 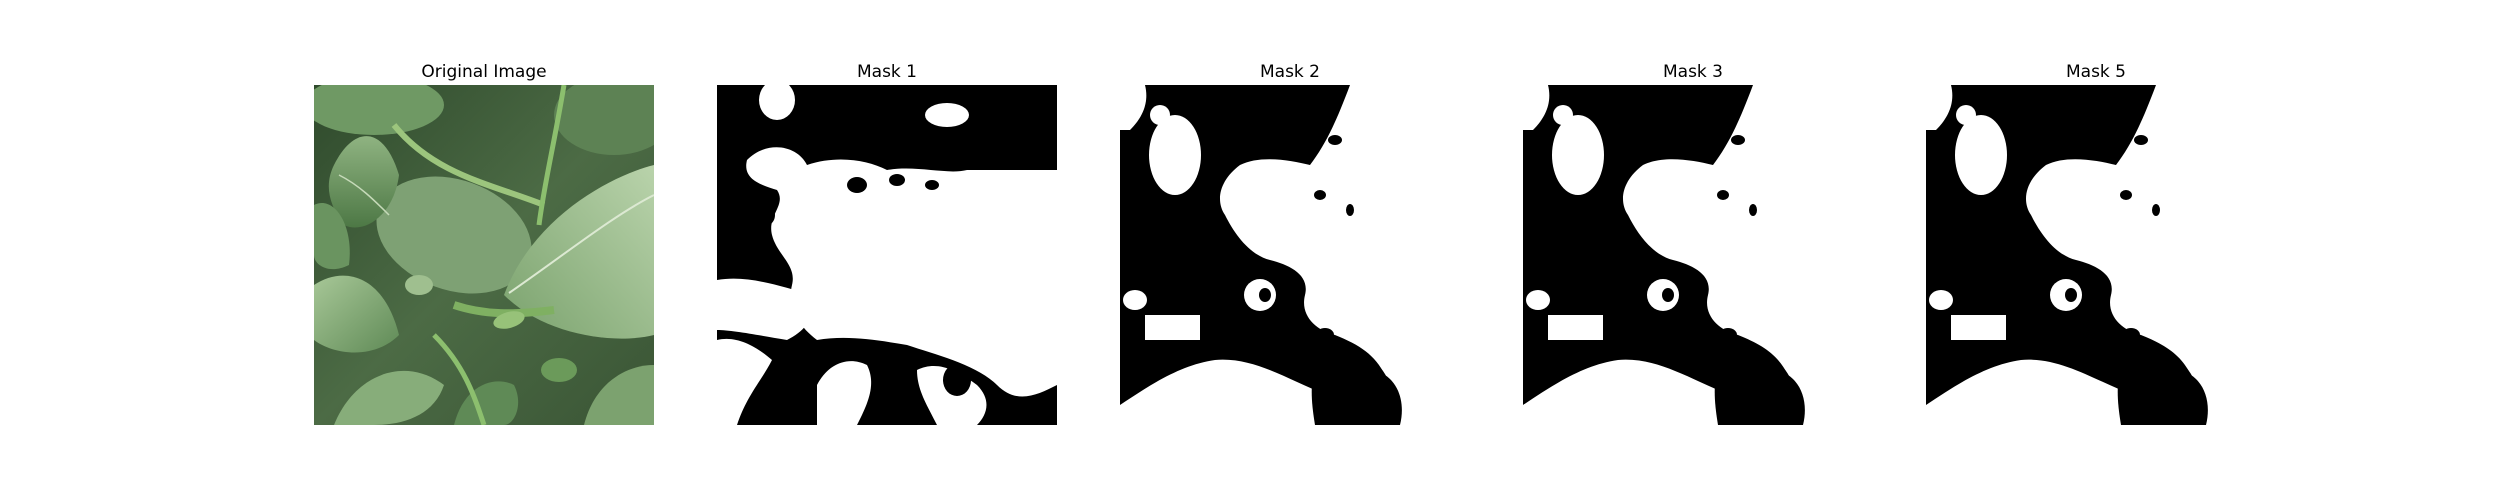 I want to click on mask-1-image, so click(x=887, y=255).